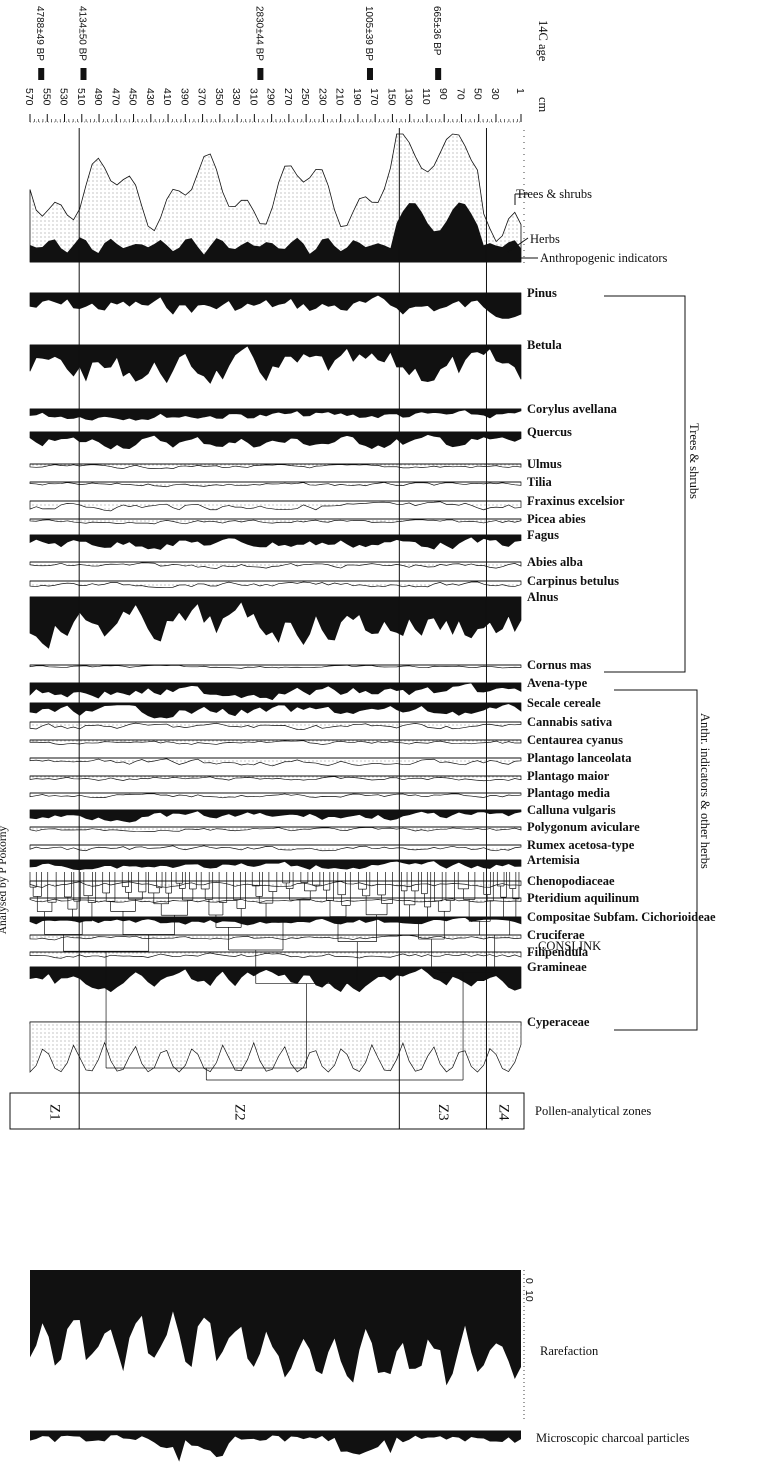 This screenshot has width=760, height=1476. What do you see at coordinates (82, 33) in the screenshot?
I see `date-label: 4134±50 BP` at bounding box center [82, 33].